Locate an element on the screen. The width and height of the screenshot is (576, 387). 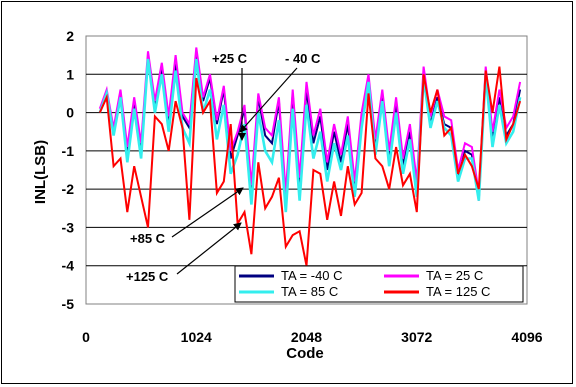
legend-label-85: TA = 85 C is located at coordinates (309, 291).